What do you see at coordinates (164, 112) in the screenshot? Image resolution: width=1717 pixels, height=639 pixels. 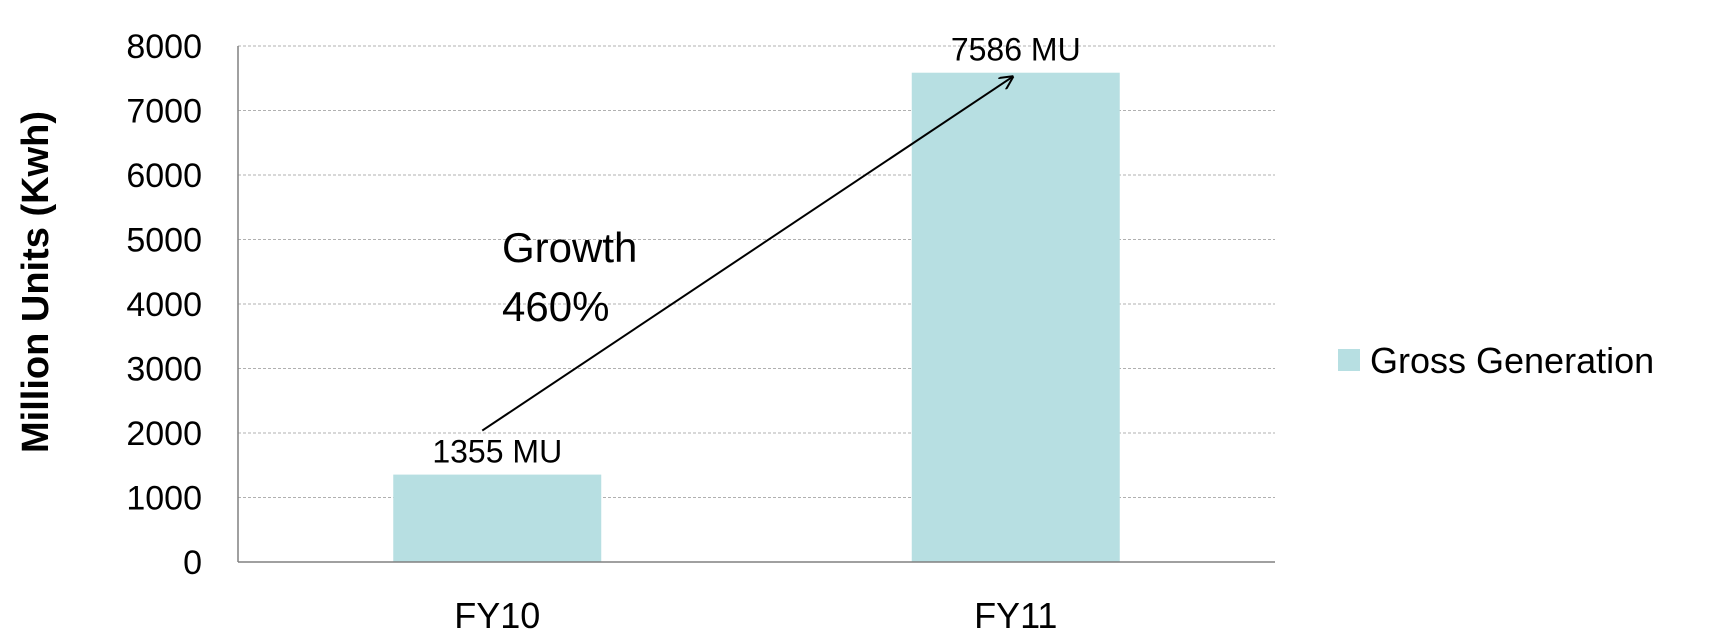 I see `y-tick-label: 7000` at bounding box center [164, 112].